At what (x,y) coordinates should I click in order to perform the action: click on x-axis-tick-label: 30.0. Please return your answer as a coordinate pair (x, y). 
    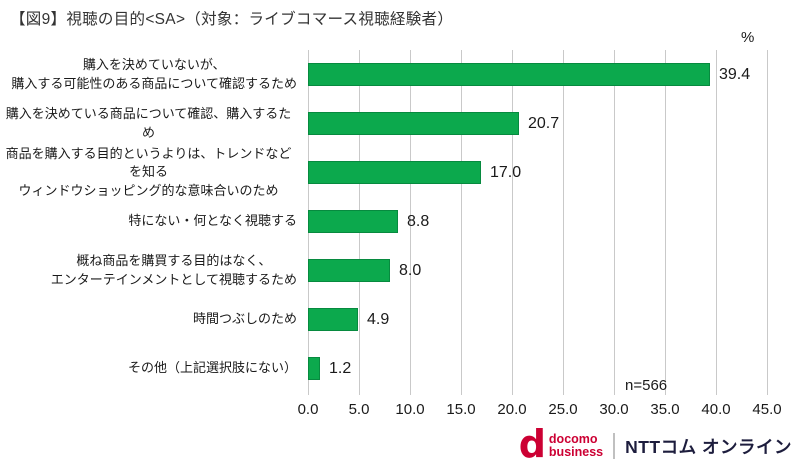
    Looking at the image, I should click on (614, 409).